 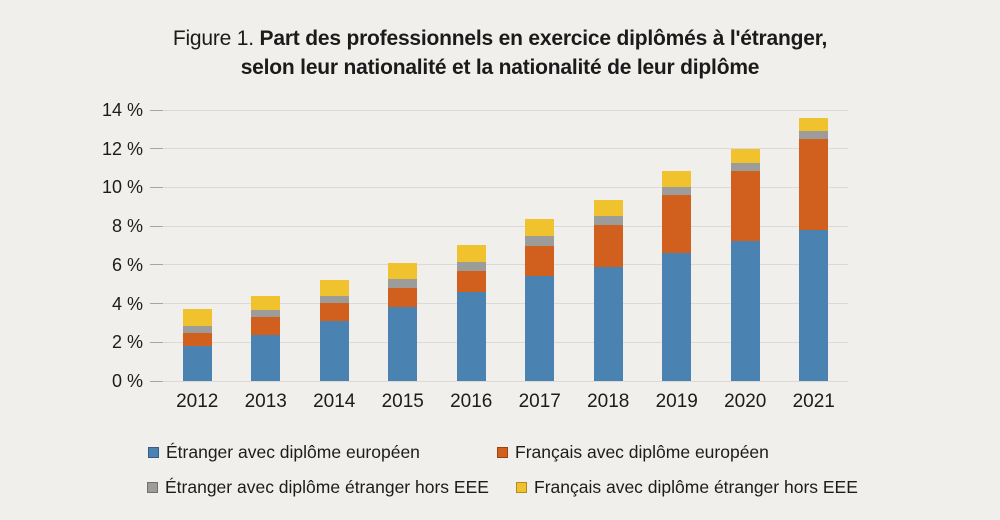 I want to click on bar-segment-2013--tranger-avec-dipl-me-europ-en, so click(x=266, y=357).